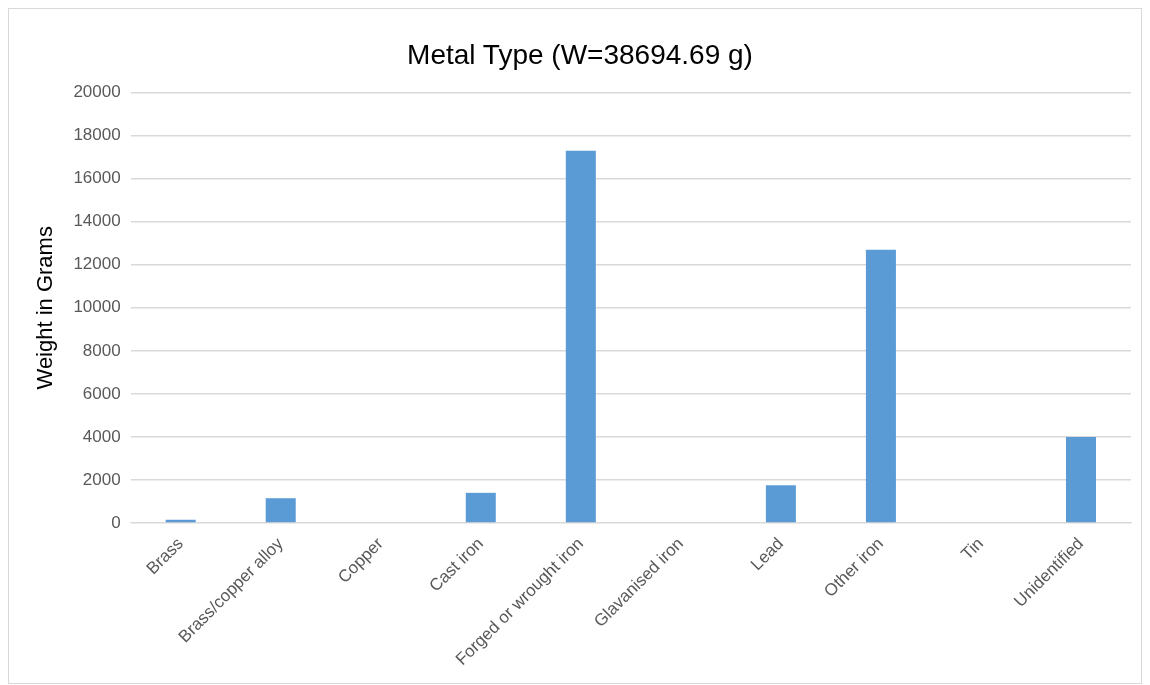 The image size is (1150, 685). What do you see at coordinates (101, 350) in the screenshot?
I see `y-tick-label: 8000` at bounding box center [101, 350].